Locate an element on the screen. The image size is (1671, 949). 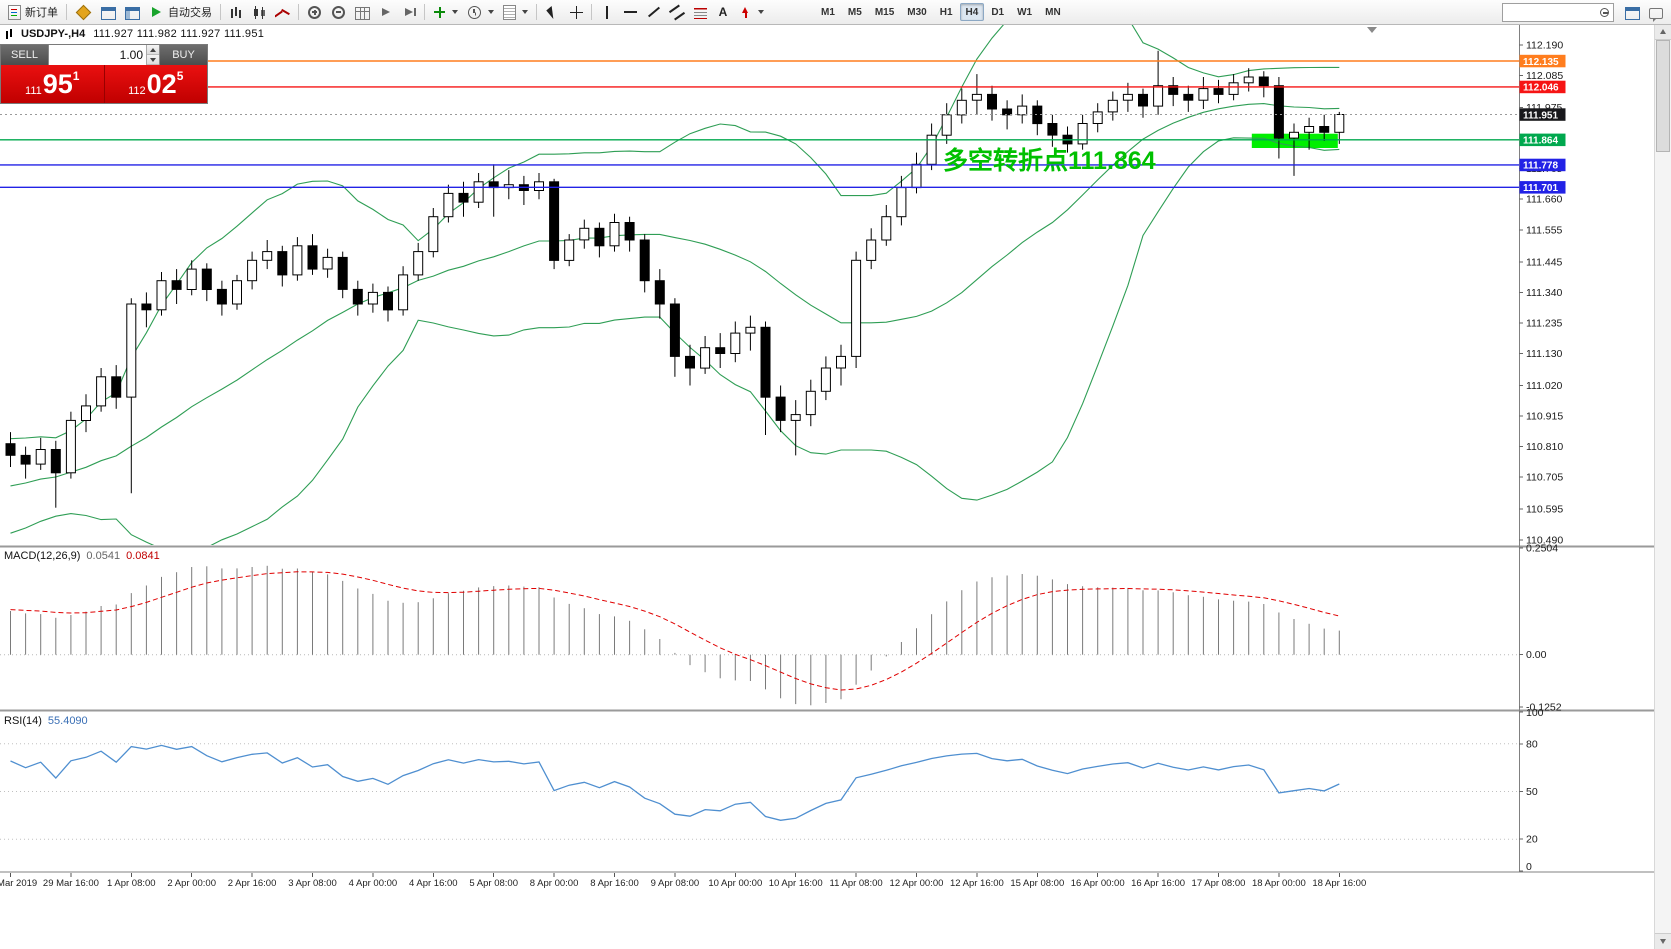
buy-price-button: 112 02 5 is located at coordinates (155, 84).